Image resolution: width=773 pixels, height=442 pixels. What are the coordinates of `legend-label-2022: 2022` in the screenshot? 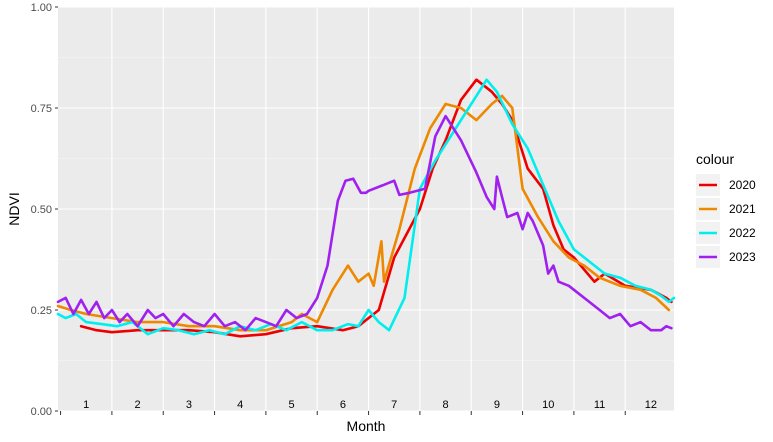 It's located at (742, 233).